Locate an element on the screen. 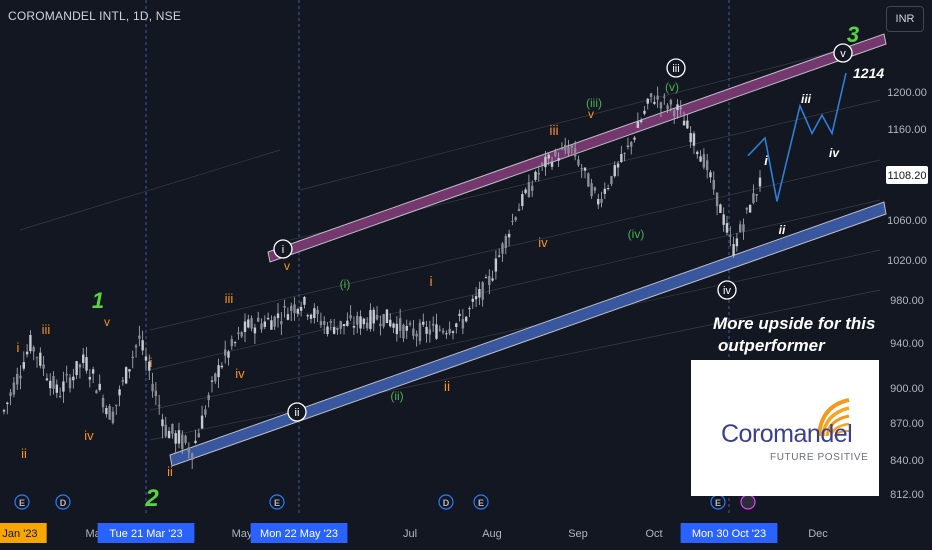 This screenshot has width=932, height=550. wave-label: i is located at coordinates (766, 160).